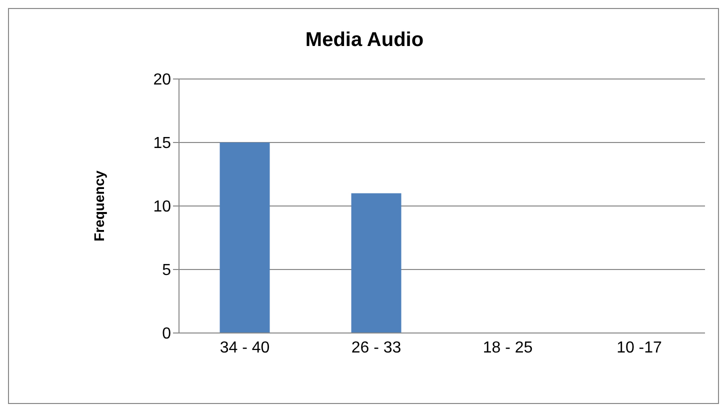 The width and height of the screenshot is (727, 412). What do you see at coordinates (98, 206) in the screenshot?
I see `y-axis-title: Frequency` at bounding box center [98, 206].